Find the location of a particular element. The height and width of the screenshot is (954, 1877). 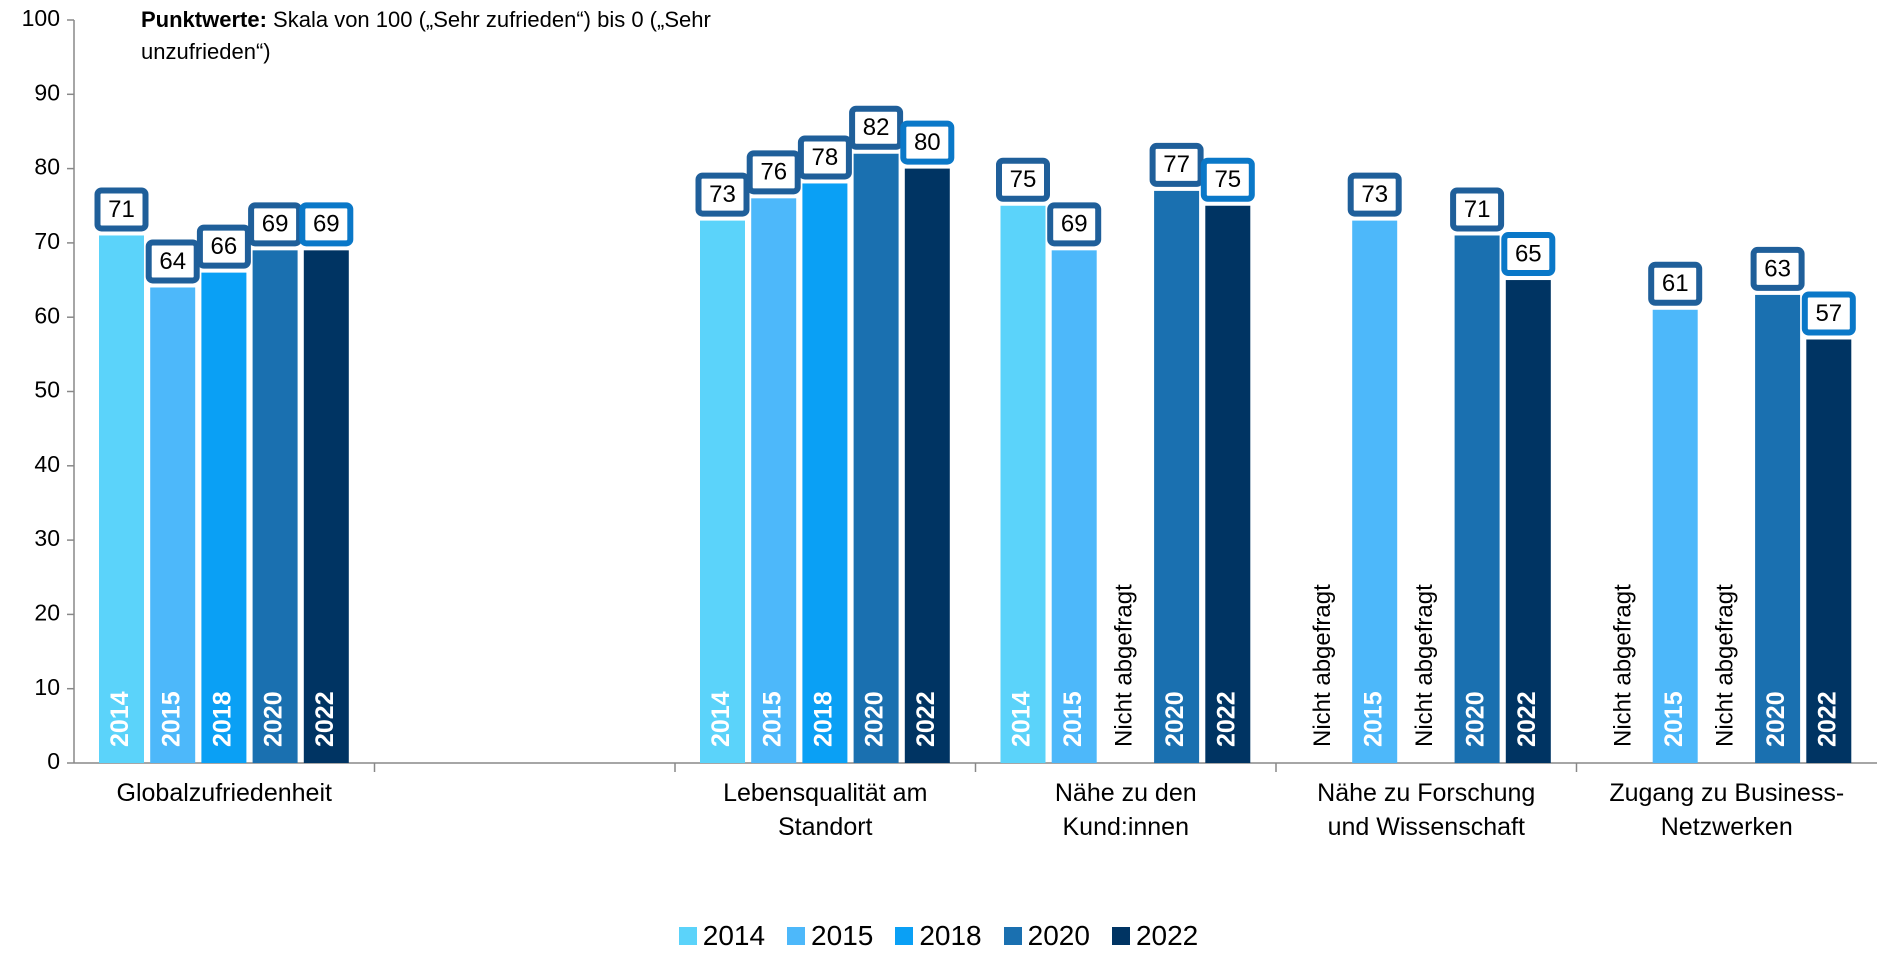

value-label: 77 is located at coordinates (1176, 164).